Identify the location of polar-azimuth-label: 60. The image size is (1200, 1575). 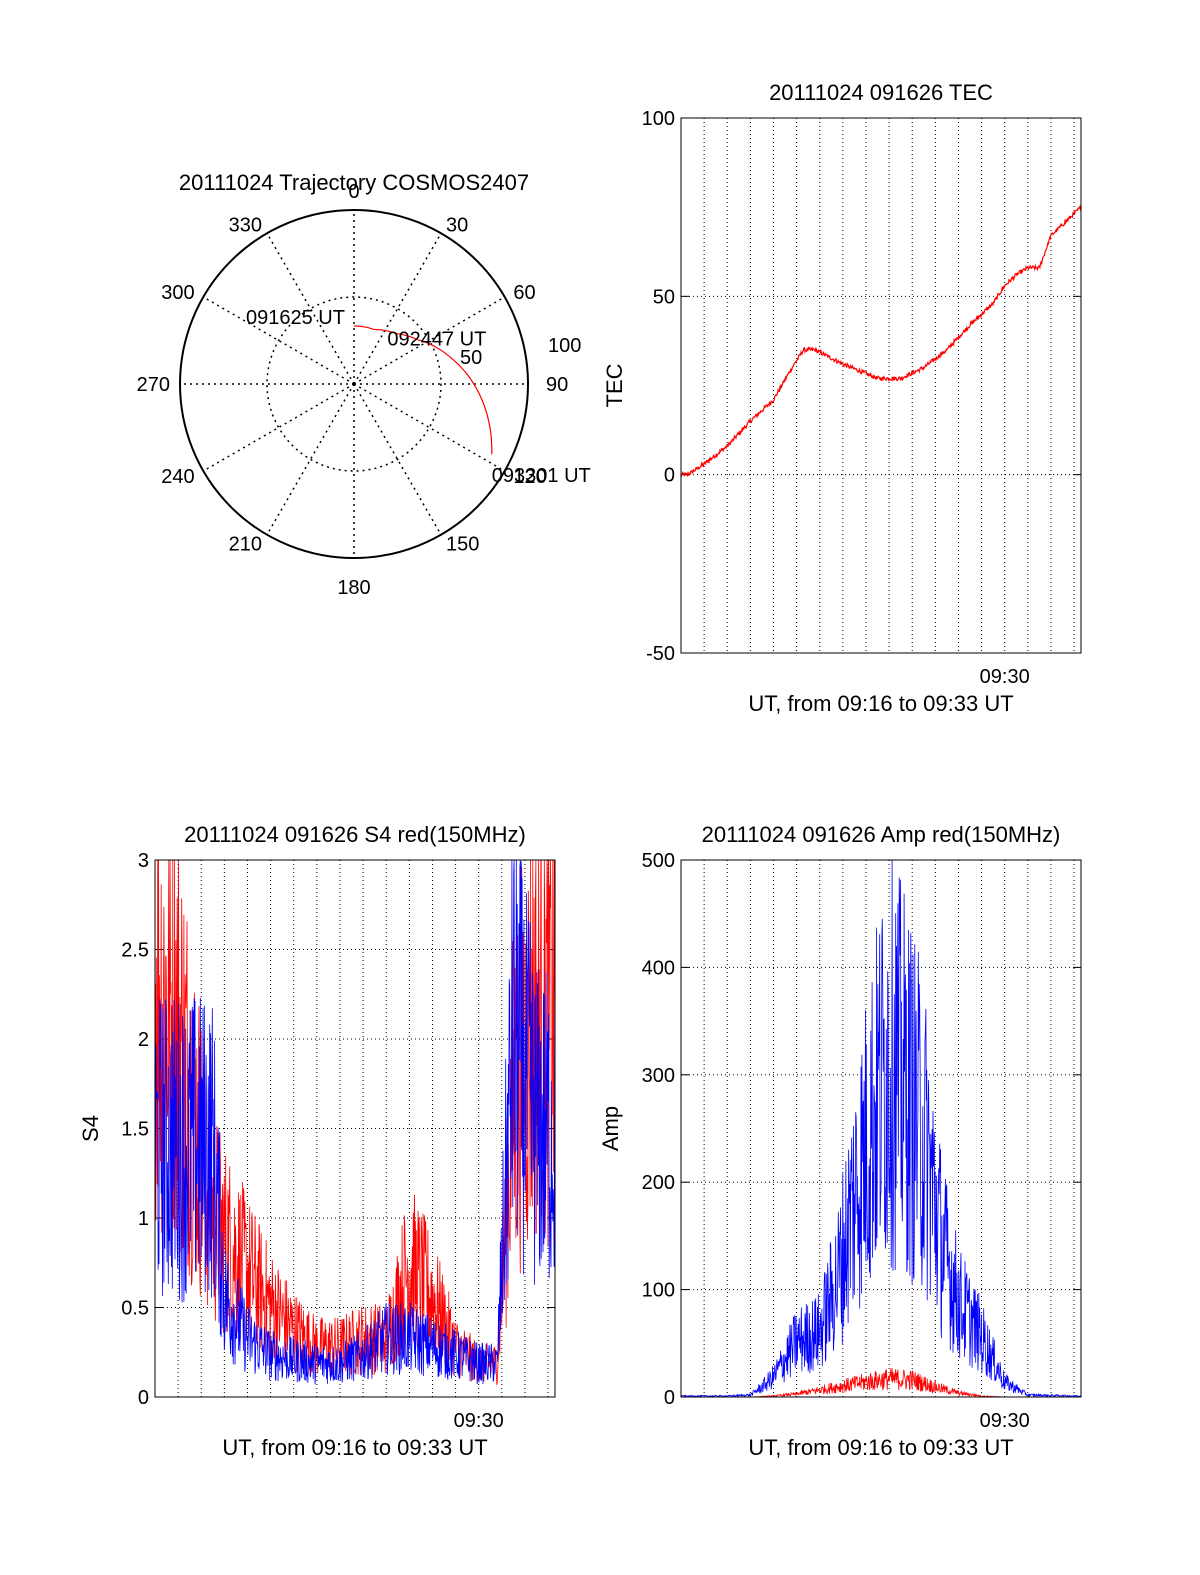
(524, 293).